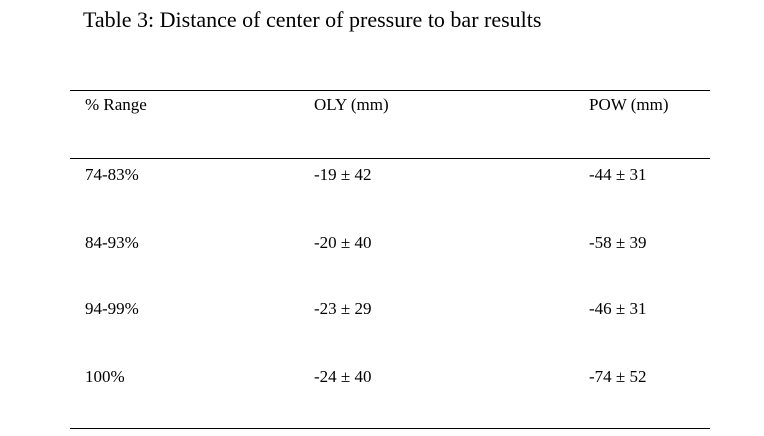  I want to click on row-pow: -74 ± 52, so click(618, 376).